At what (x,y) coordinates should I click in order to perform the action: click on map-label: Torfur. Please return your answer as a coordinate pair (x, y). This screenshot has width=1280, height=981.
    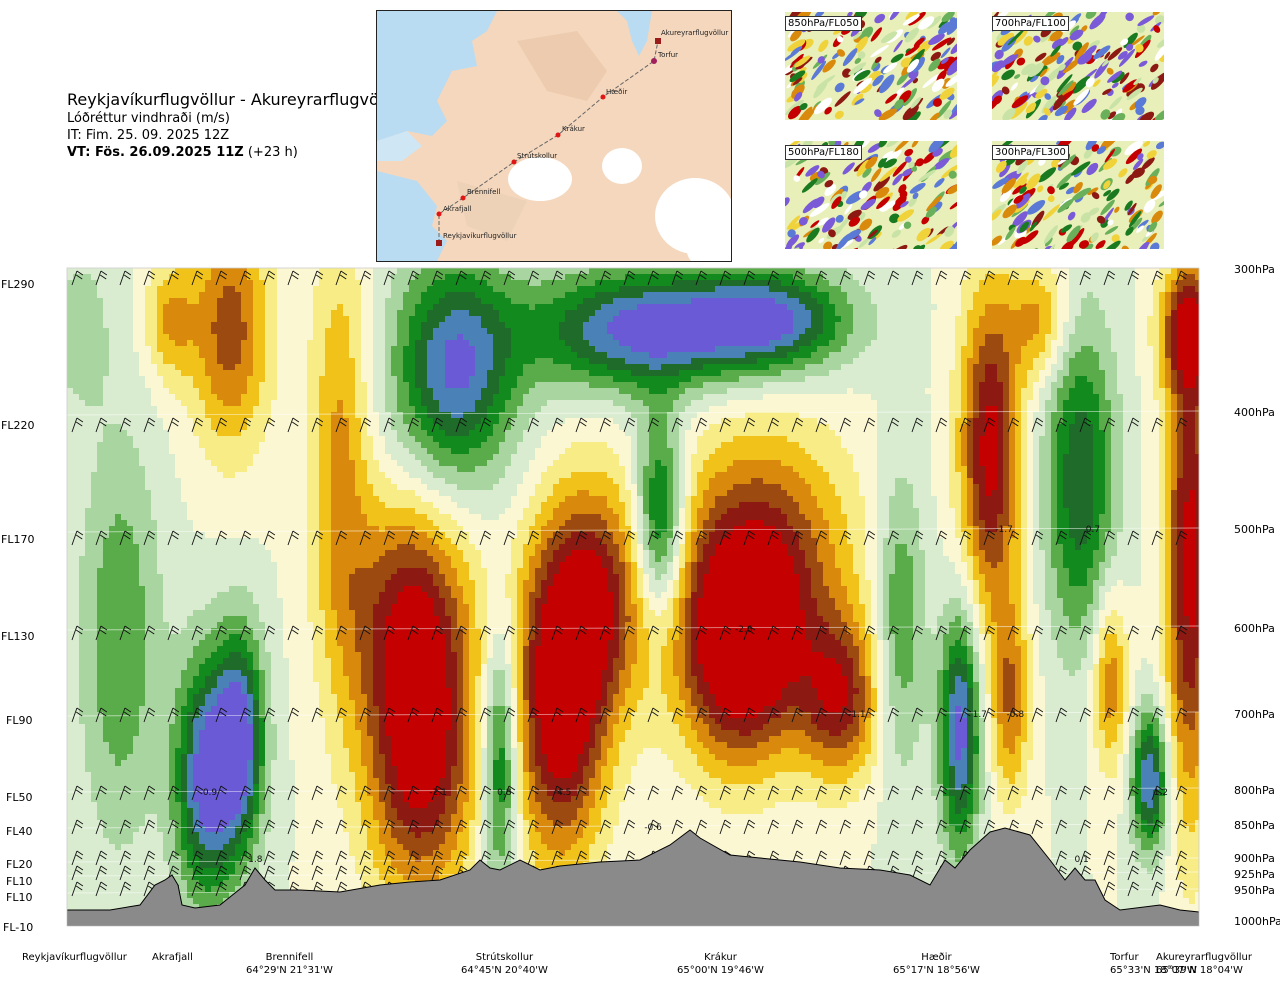
    Looking at the image, I should click on (667, 55).